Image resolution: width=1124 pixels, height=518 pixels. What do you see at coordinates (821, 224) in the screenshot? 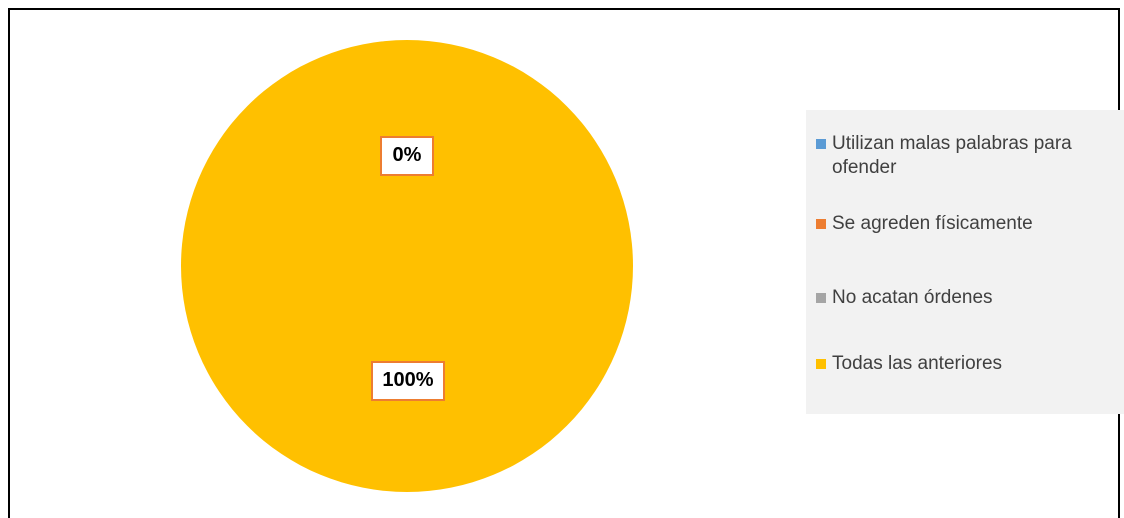
I see `legend-swatch-orange` at bounding box center [821, 224].